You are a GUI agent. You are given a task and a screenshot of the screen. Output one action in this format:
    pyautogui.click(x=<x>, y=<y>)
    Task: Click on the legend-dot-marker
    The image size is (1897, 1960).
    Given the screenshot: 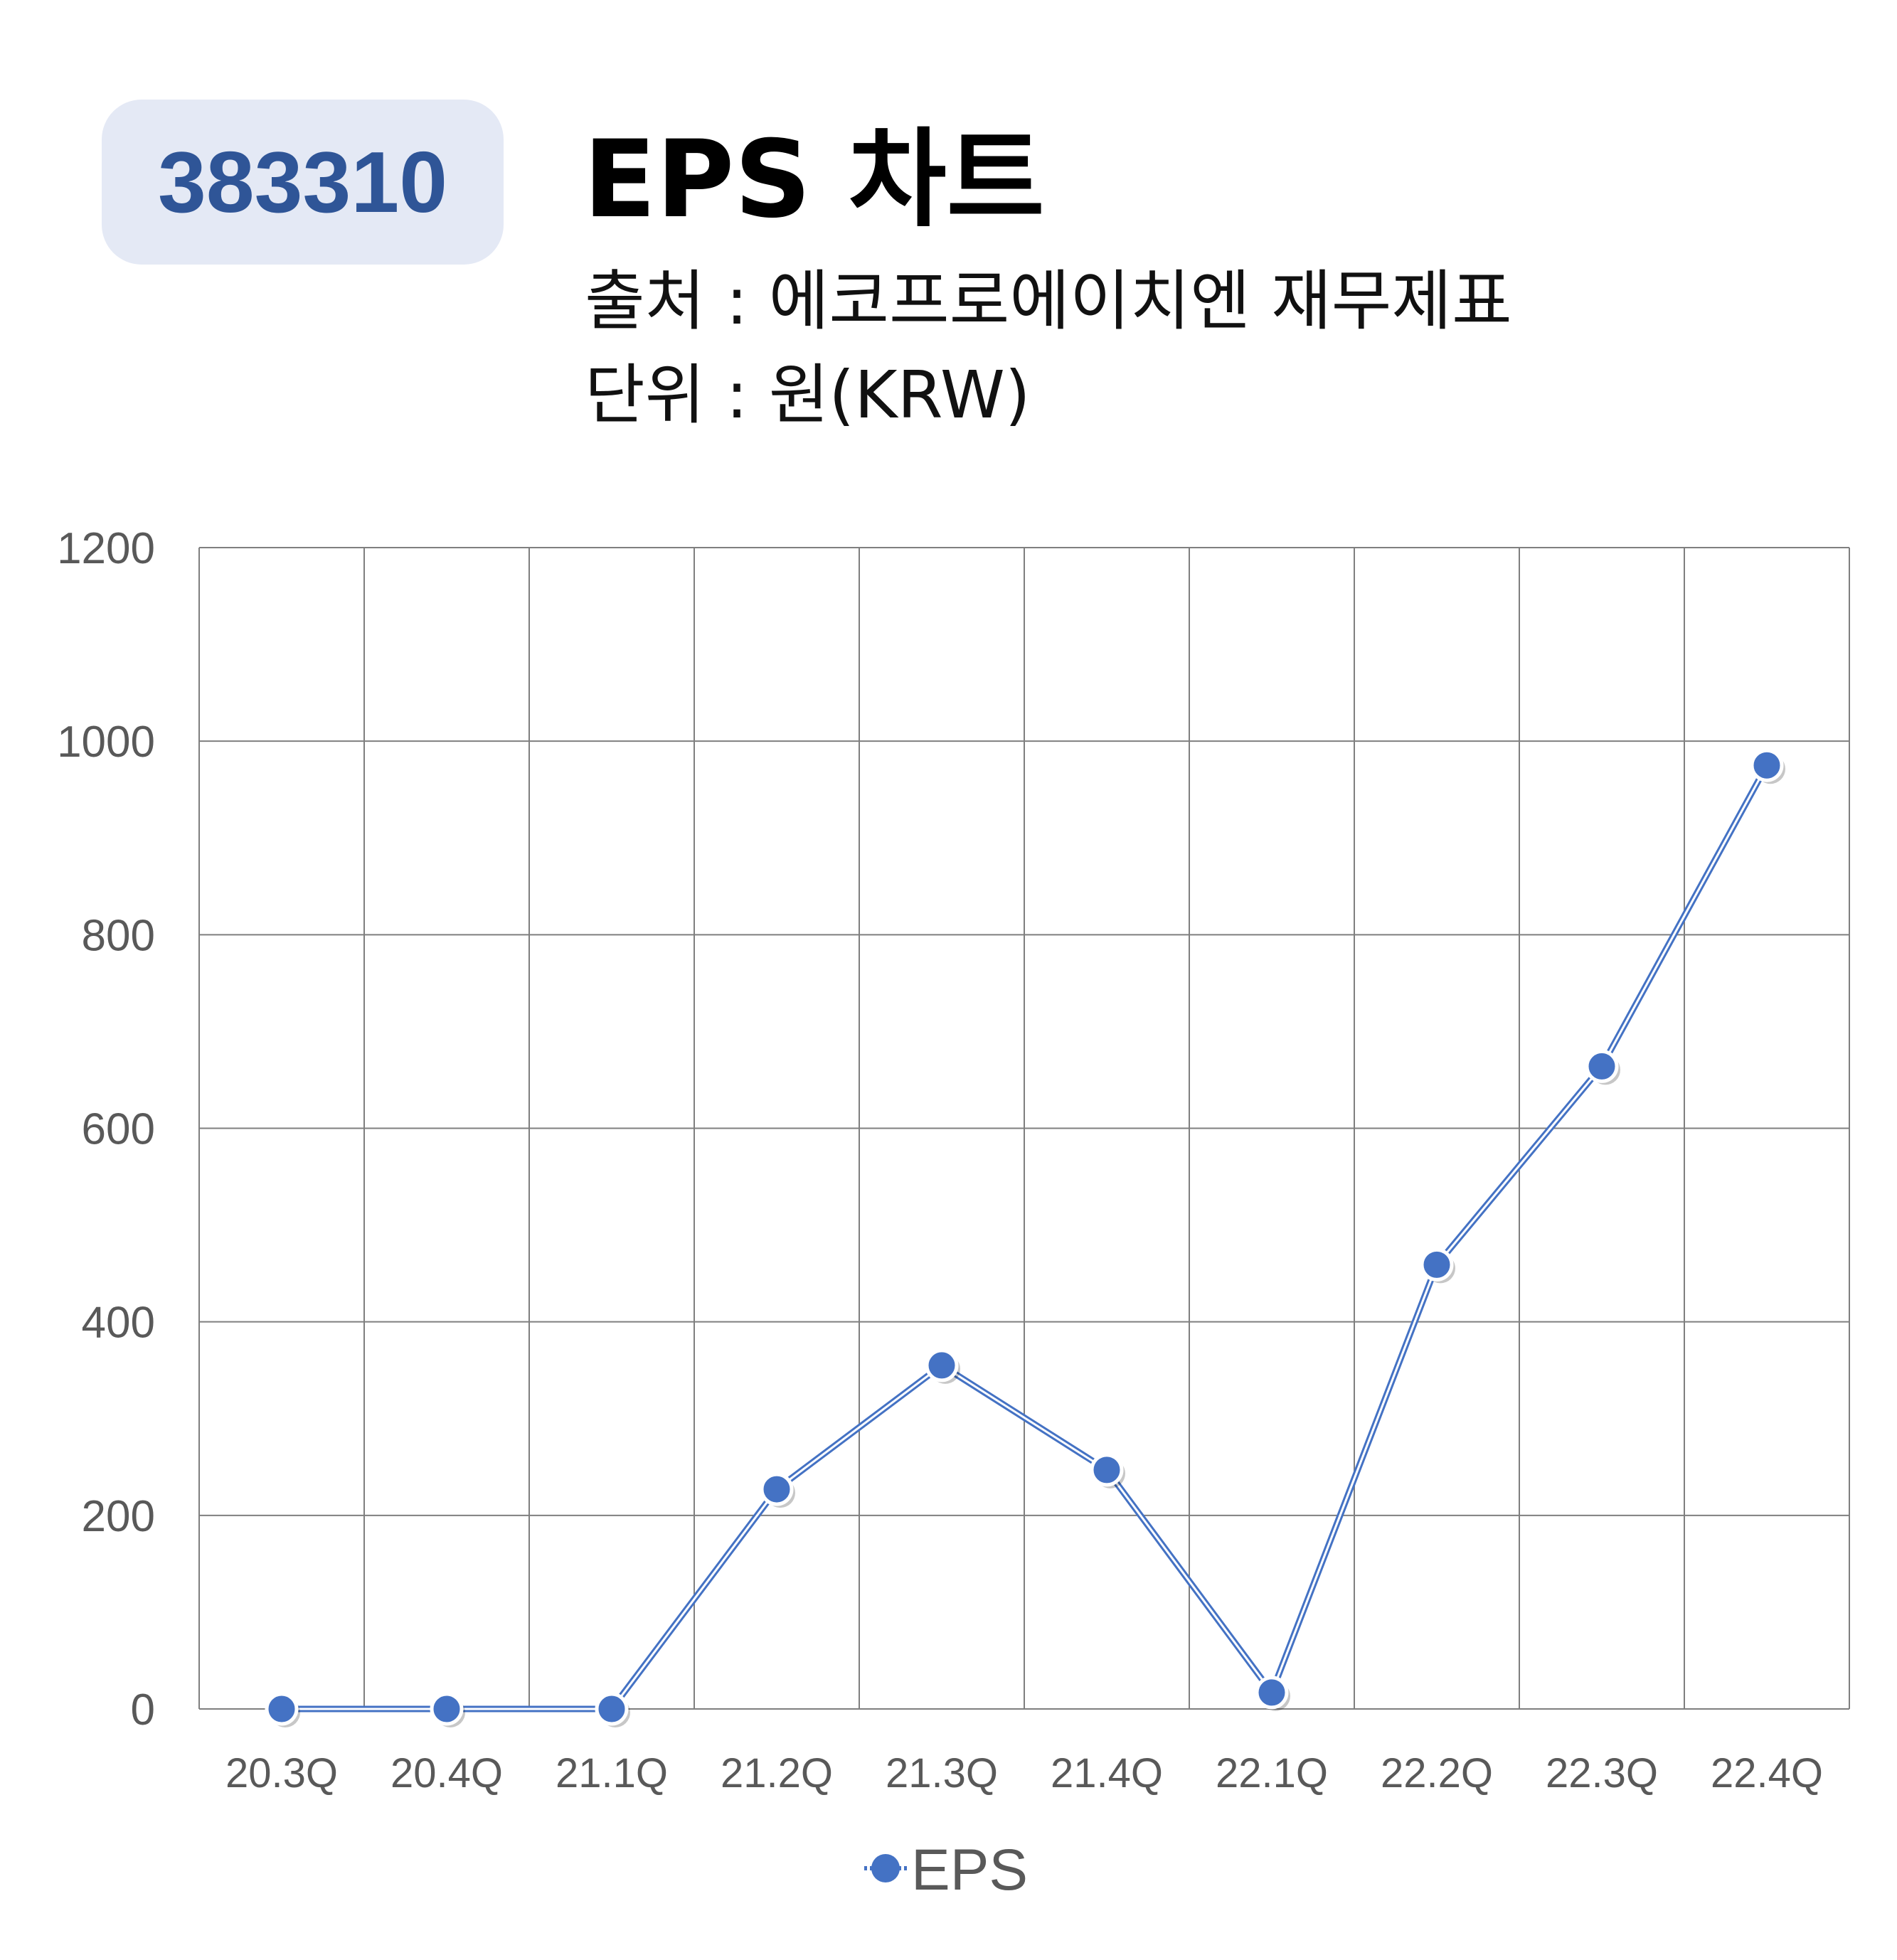 What is the action you would take?
    pyautogui.click(x=886, y=1868)
    